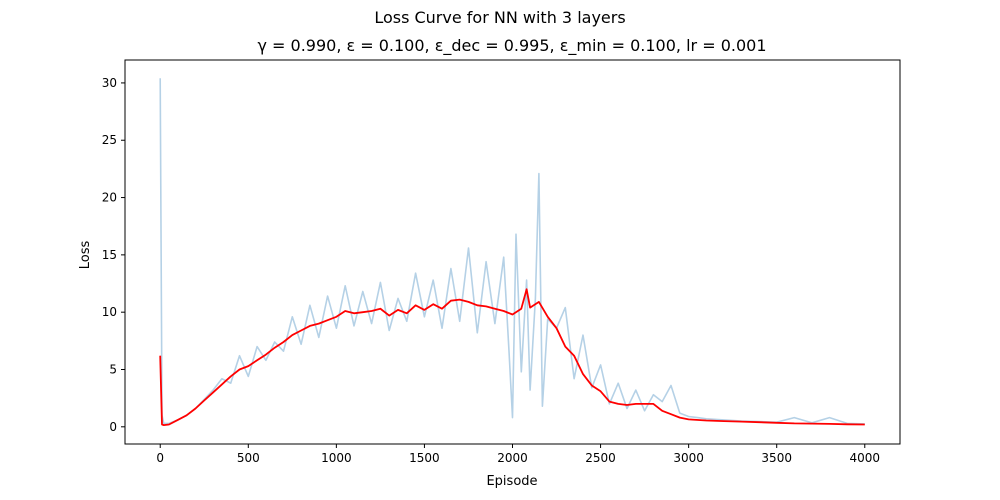 Image resolution: width=1000 pixels, height=500 pixels. I want to click on x-tick-label: 3500, so click(776, 458).